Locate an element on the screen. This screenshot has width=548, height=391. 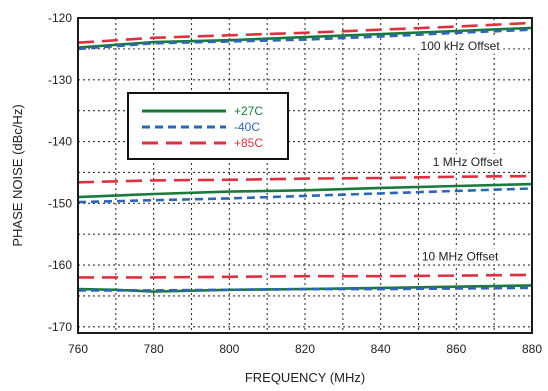
y-axis-title: PHASE NOISE (dBc/Hz) is located at coordinates (17, 175).